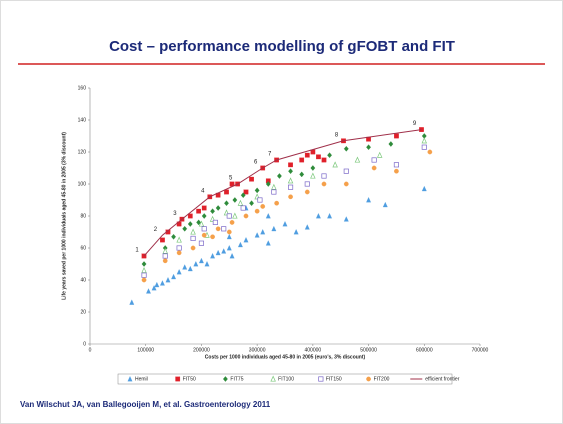  I want to click on y-tick-label: 140, so click(82, 120).